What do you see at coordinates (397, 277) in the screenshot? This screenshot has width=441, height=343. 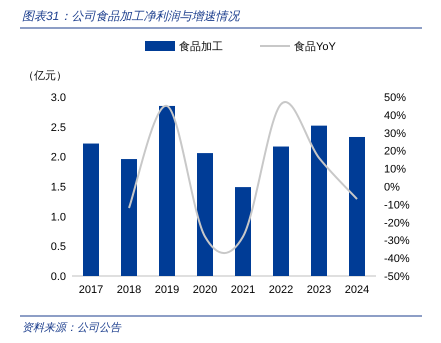 I see `y2-tick-label: -50%` at bounding box center [397, 277].